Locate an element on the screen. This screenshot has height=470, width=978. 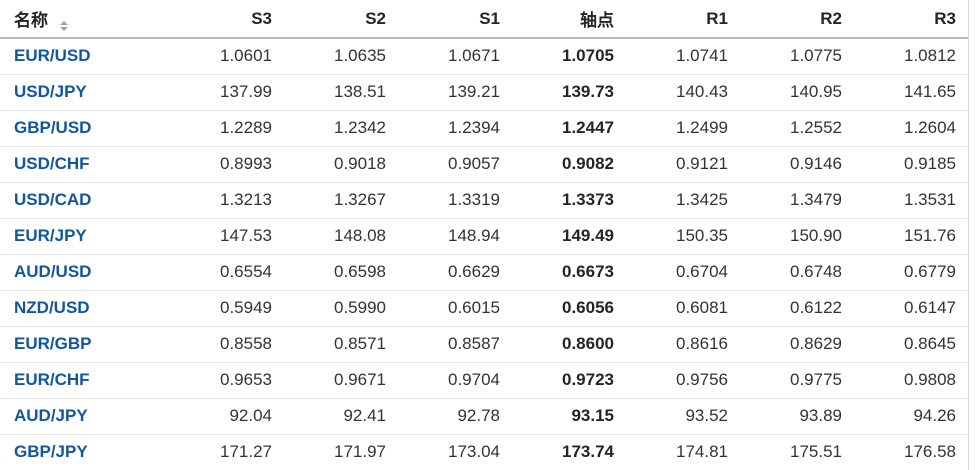
cell-s3: 0.5949 is located at coordinates (227, 308).